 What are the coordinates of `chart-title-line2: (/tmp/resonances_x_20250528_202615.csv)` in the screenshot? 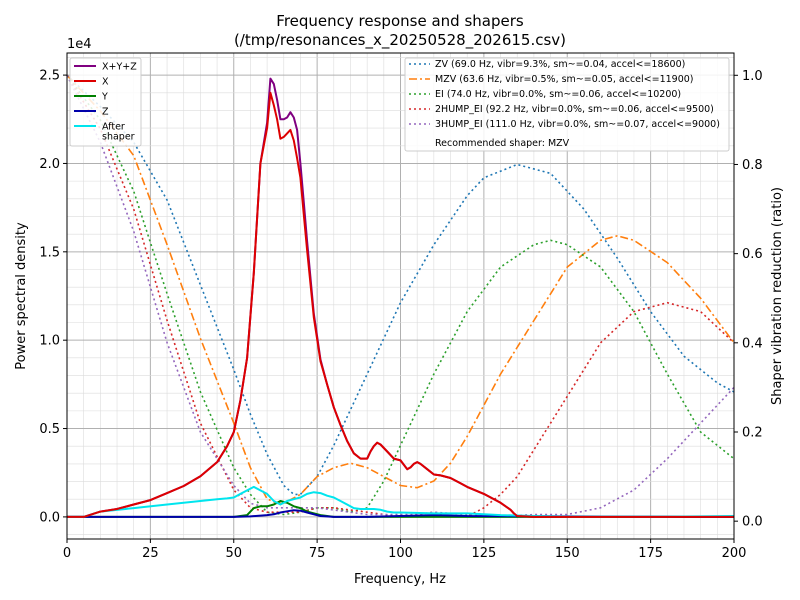 It's located at (400, 40).